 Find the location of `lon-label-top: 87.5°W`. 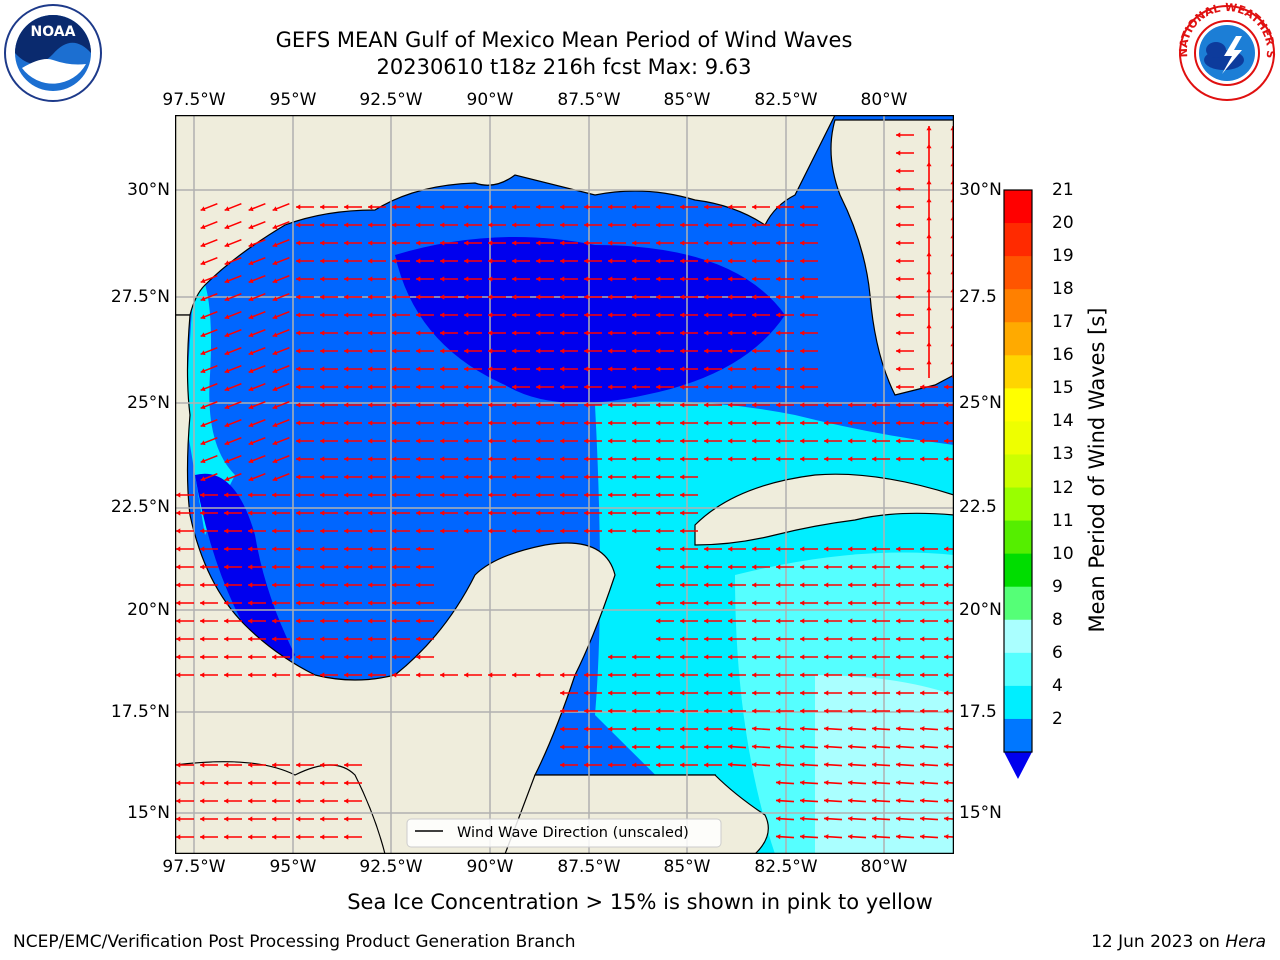

lon-label-top: 87.5°W is located at coordinates (589, 100).